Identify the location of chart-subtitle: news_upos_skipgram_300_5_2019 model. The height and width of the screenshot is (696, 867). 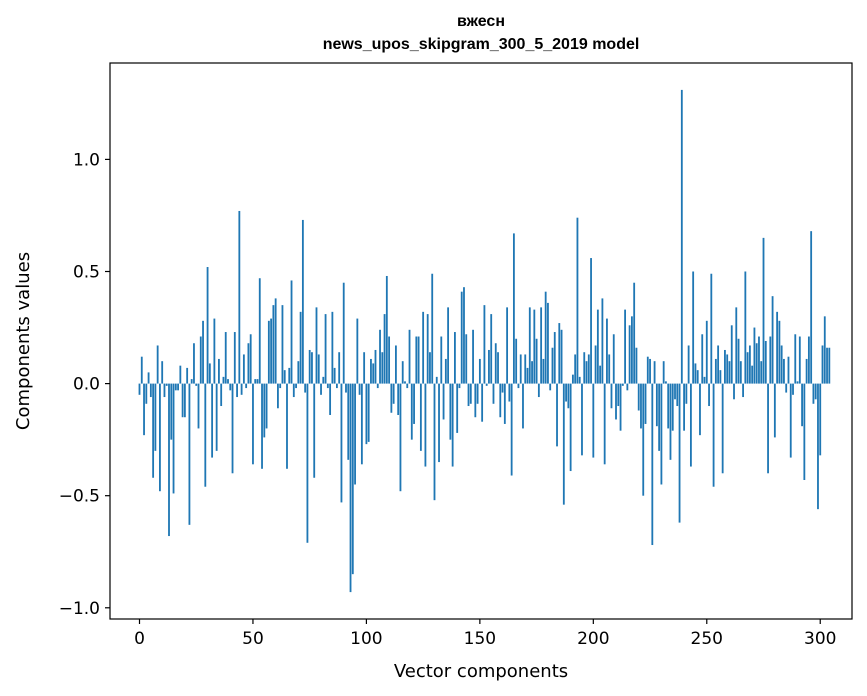
(481, 44).